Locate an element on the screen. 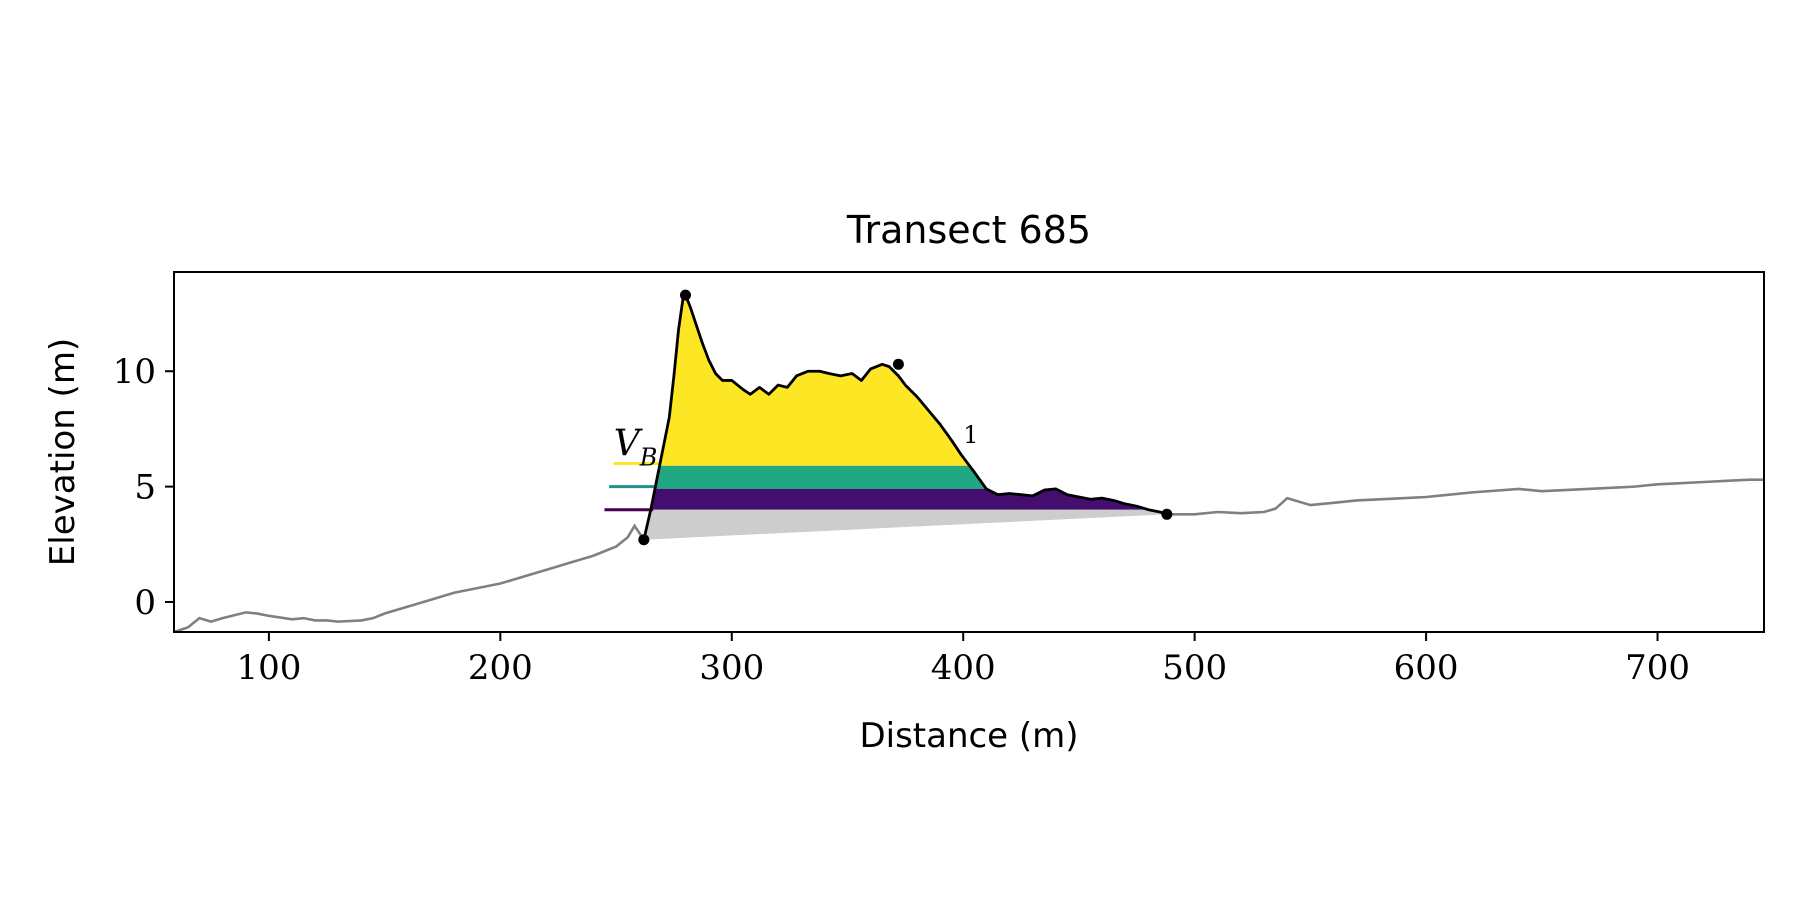 This screenshot has height=900, width=1800. band-above-upper-level is located at coordinates (905, 380).